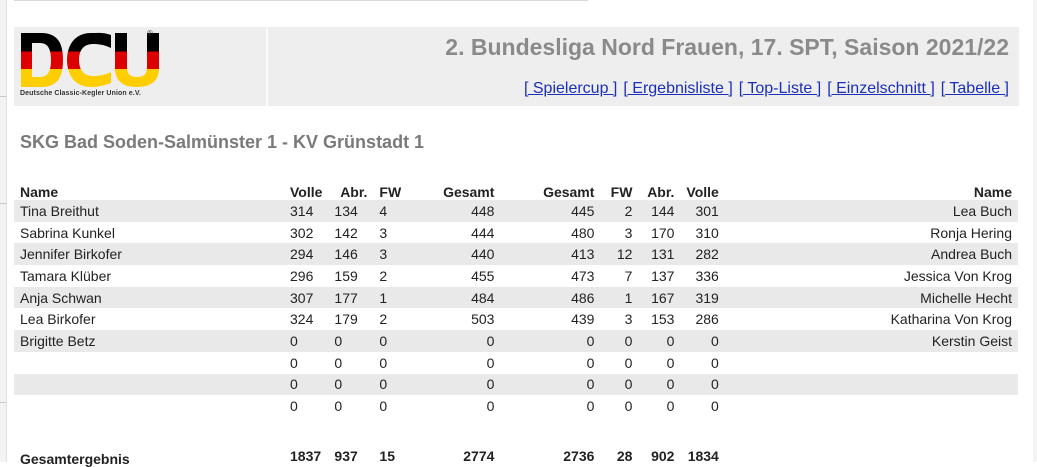  What do you see at coordinates (149, 232) in the screenshot?
I see `player-name-home: Sabrina Kunkel` at bounding box center [149, 232].